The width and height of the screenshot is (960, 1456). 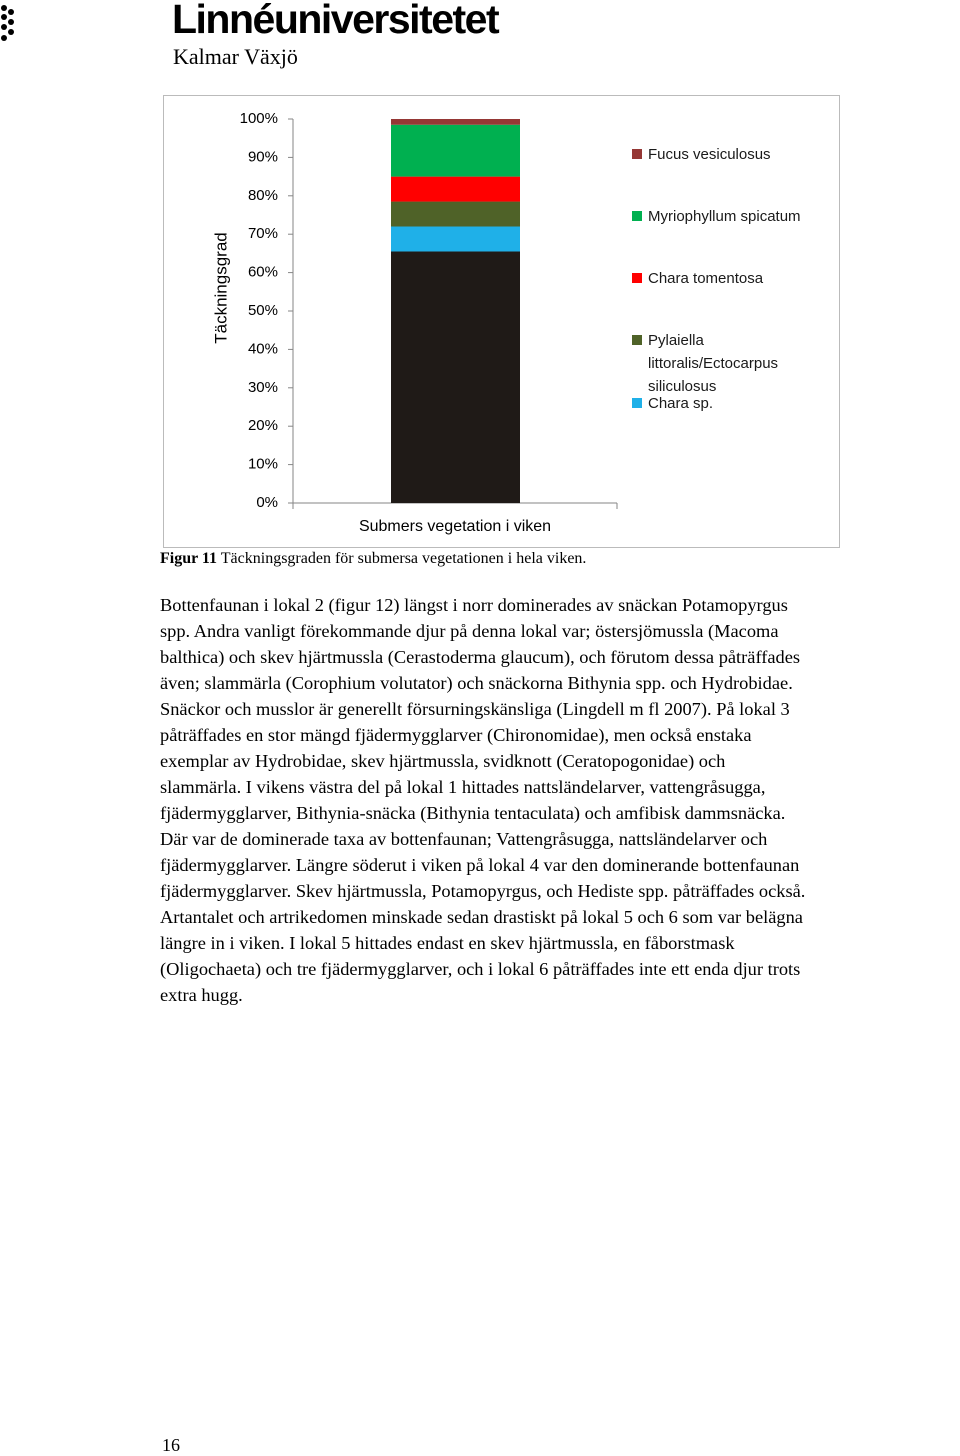 I want to click on x-tick-label: Submers vegetation i viken, so click(x=455, y=526).